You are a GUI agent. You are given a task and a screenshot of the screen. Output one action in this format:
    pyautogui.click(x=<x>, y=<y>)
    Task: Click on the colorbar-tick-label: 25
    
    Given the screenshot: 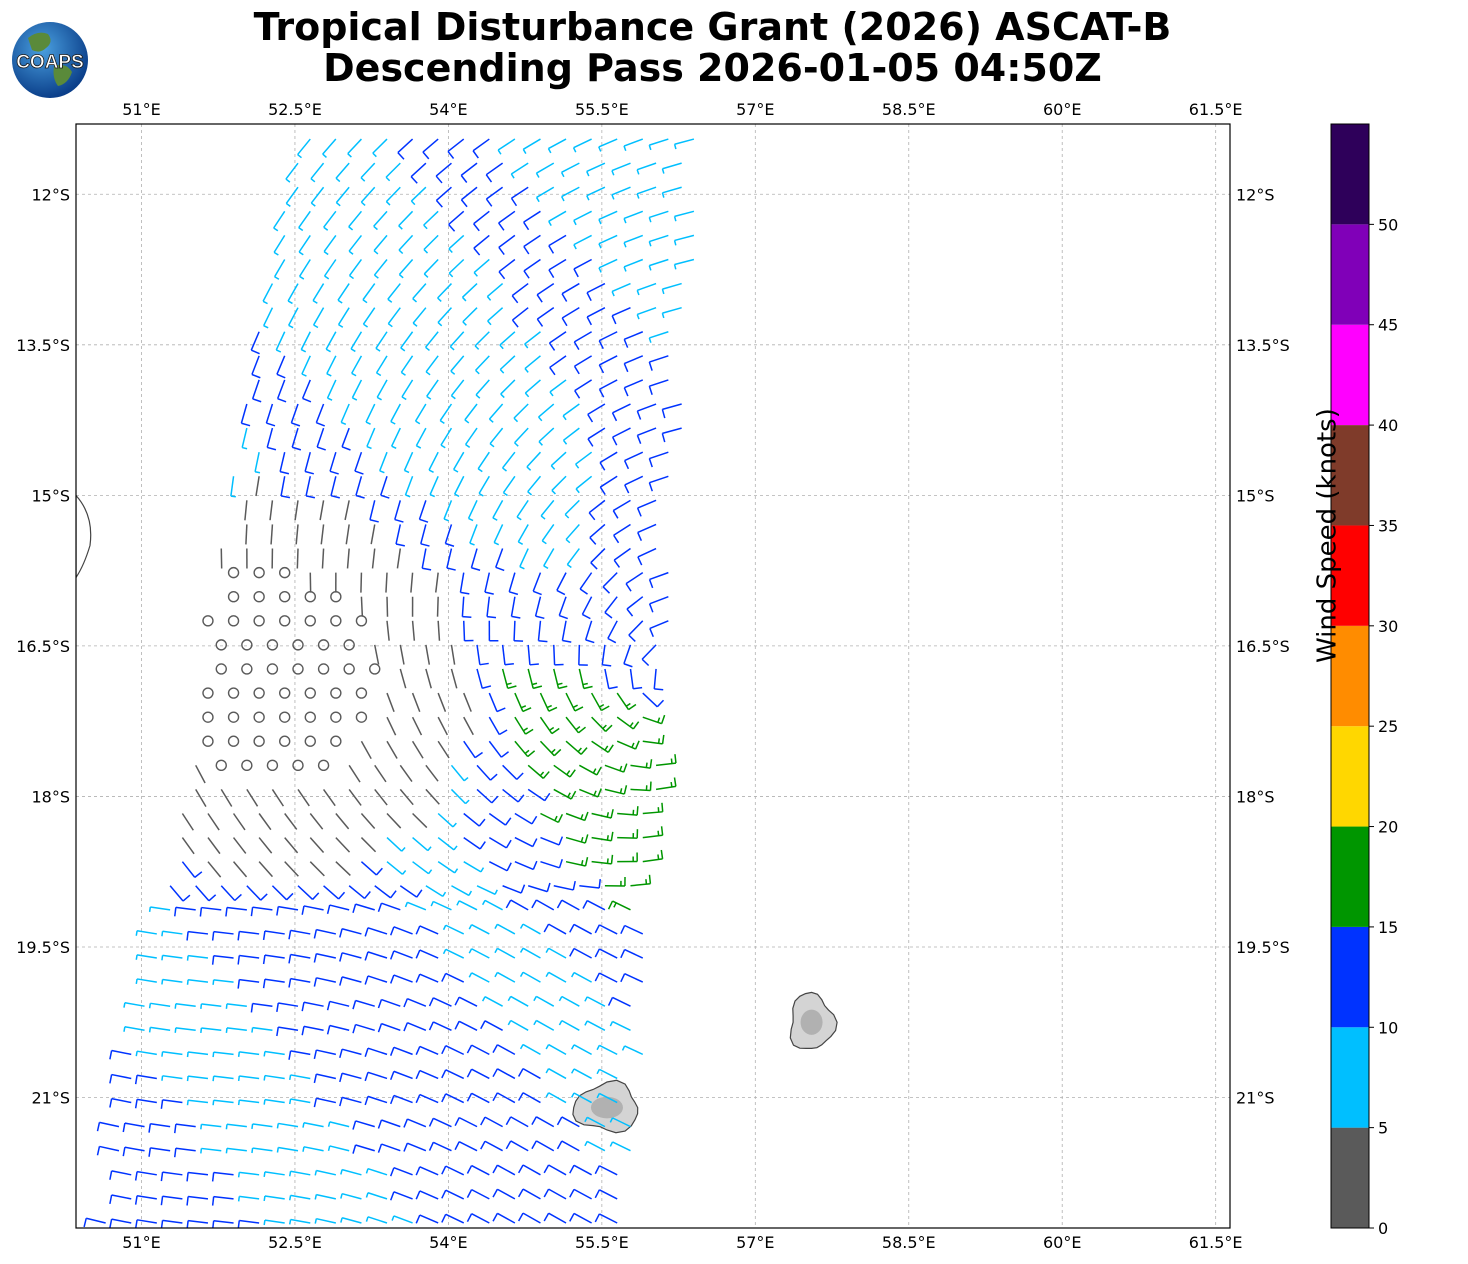 What is the action you would take?
    pyautogui.click(x=1388, y=726)
    